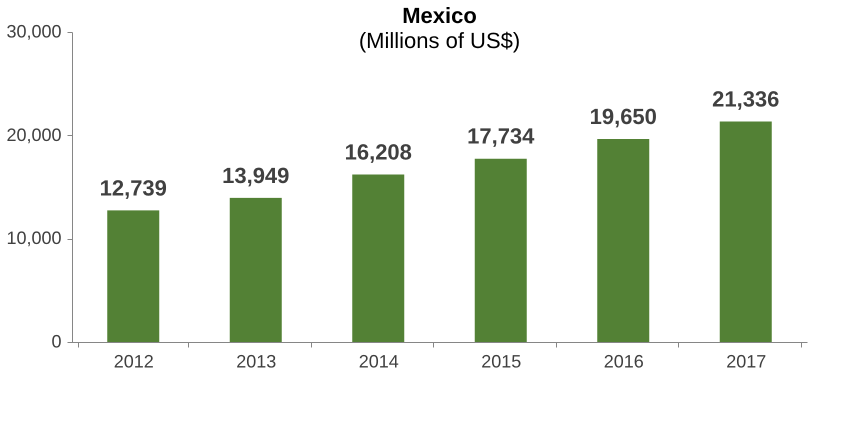  Describe the element at coordinates (134, 362) in the screenshot. I see `x-tick-label: 2012` at that location.